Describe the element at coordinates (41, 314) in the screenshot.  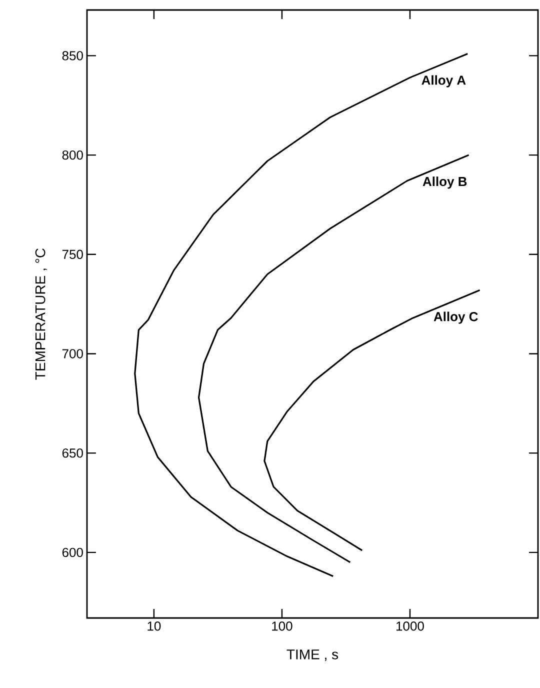
I see `y-axis-title: TEMPERATURE , °C` at that location.